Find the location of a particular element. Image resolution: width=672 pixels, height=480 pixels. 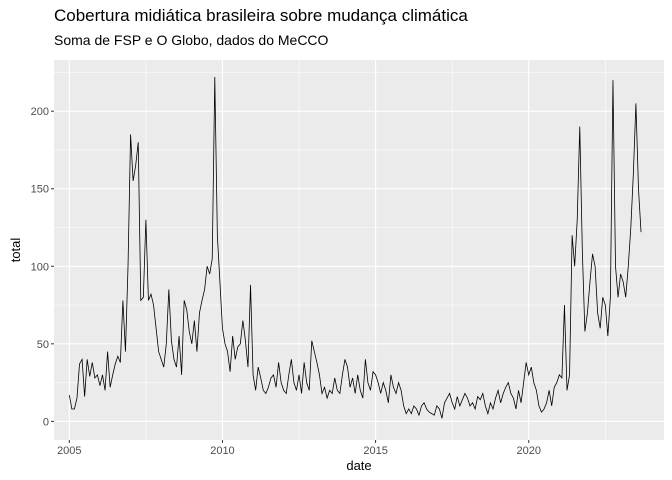

y-tick-label: 150 is located at coordinates (40, 190).